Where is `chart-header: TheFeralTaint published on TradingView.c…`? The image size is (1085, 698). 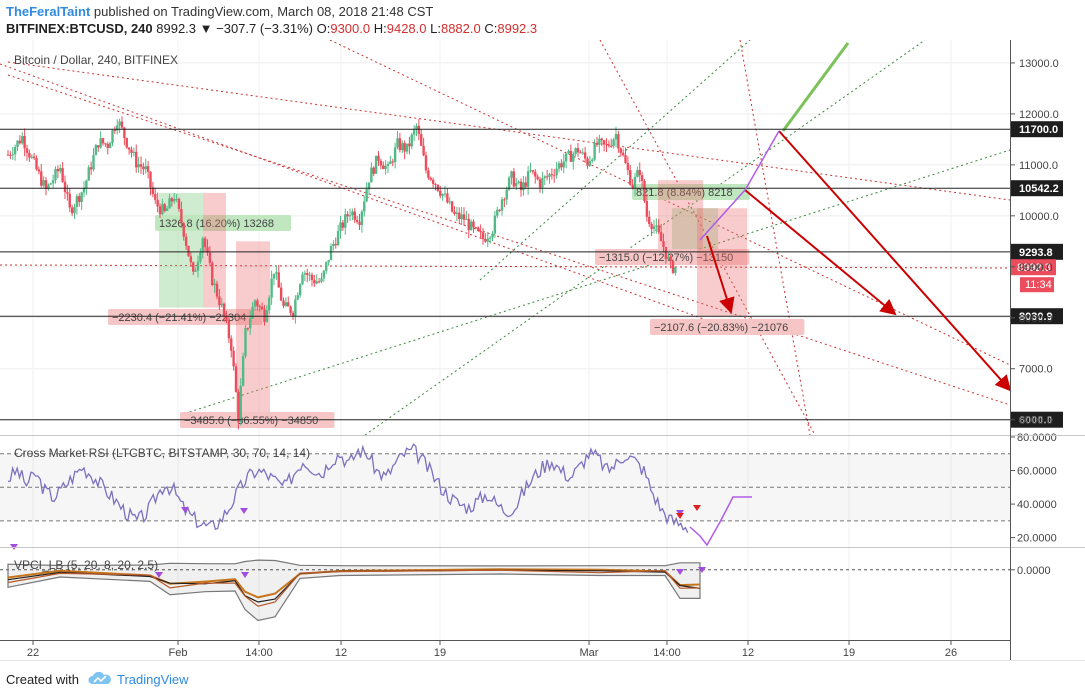
chart-header: TheFeralTaint published on TradingView.c… is located at coordinates (542, 20).